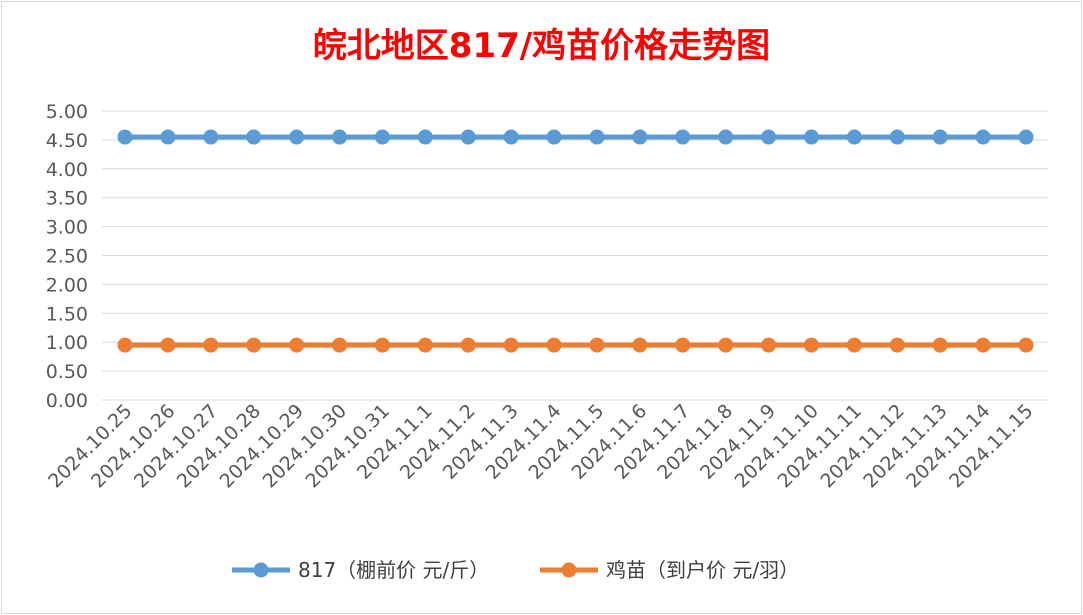 This screenshot has width=1083, height=615. I want to click on legend-item-1: 817（棚前价 元/斤）, so click(360, 570).